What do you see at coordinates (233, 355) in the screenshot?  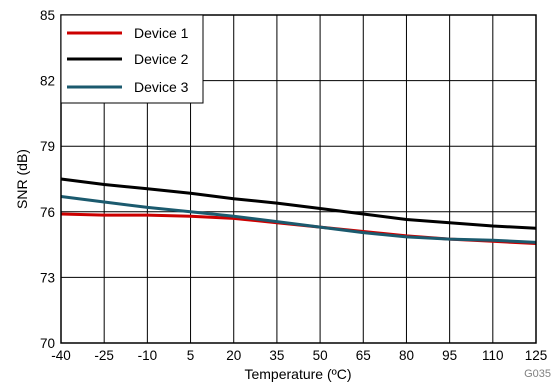 I see `x-tick-label: 20` at bounding box center [233, 355].